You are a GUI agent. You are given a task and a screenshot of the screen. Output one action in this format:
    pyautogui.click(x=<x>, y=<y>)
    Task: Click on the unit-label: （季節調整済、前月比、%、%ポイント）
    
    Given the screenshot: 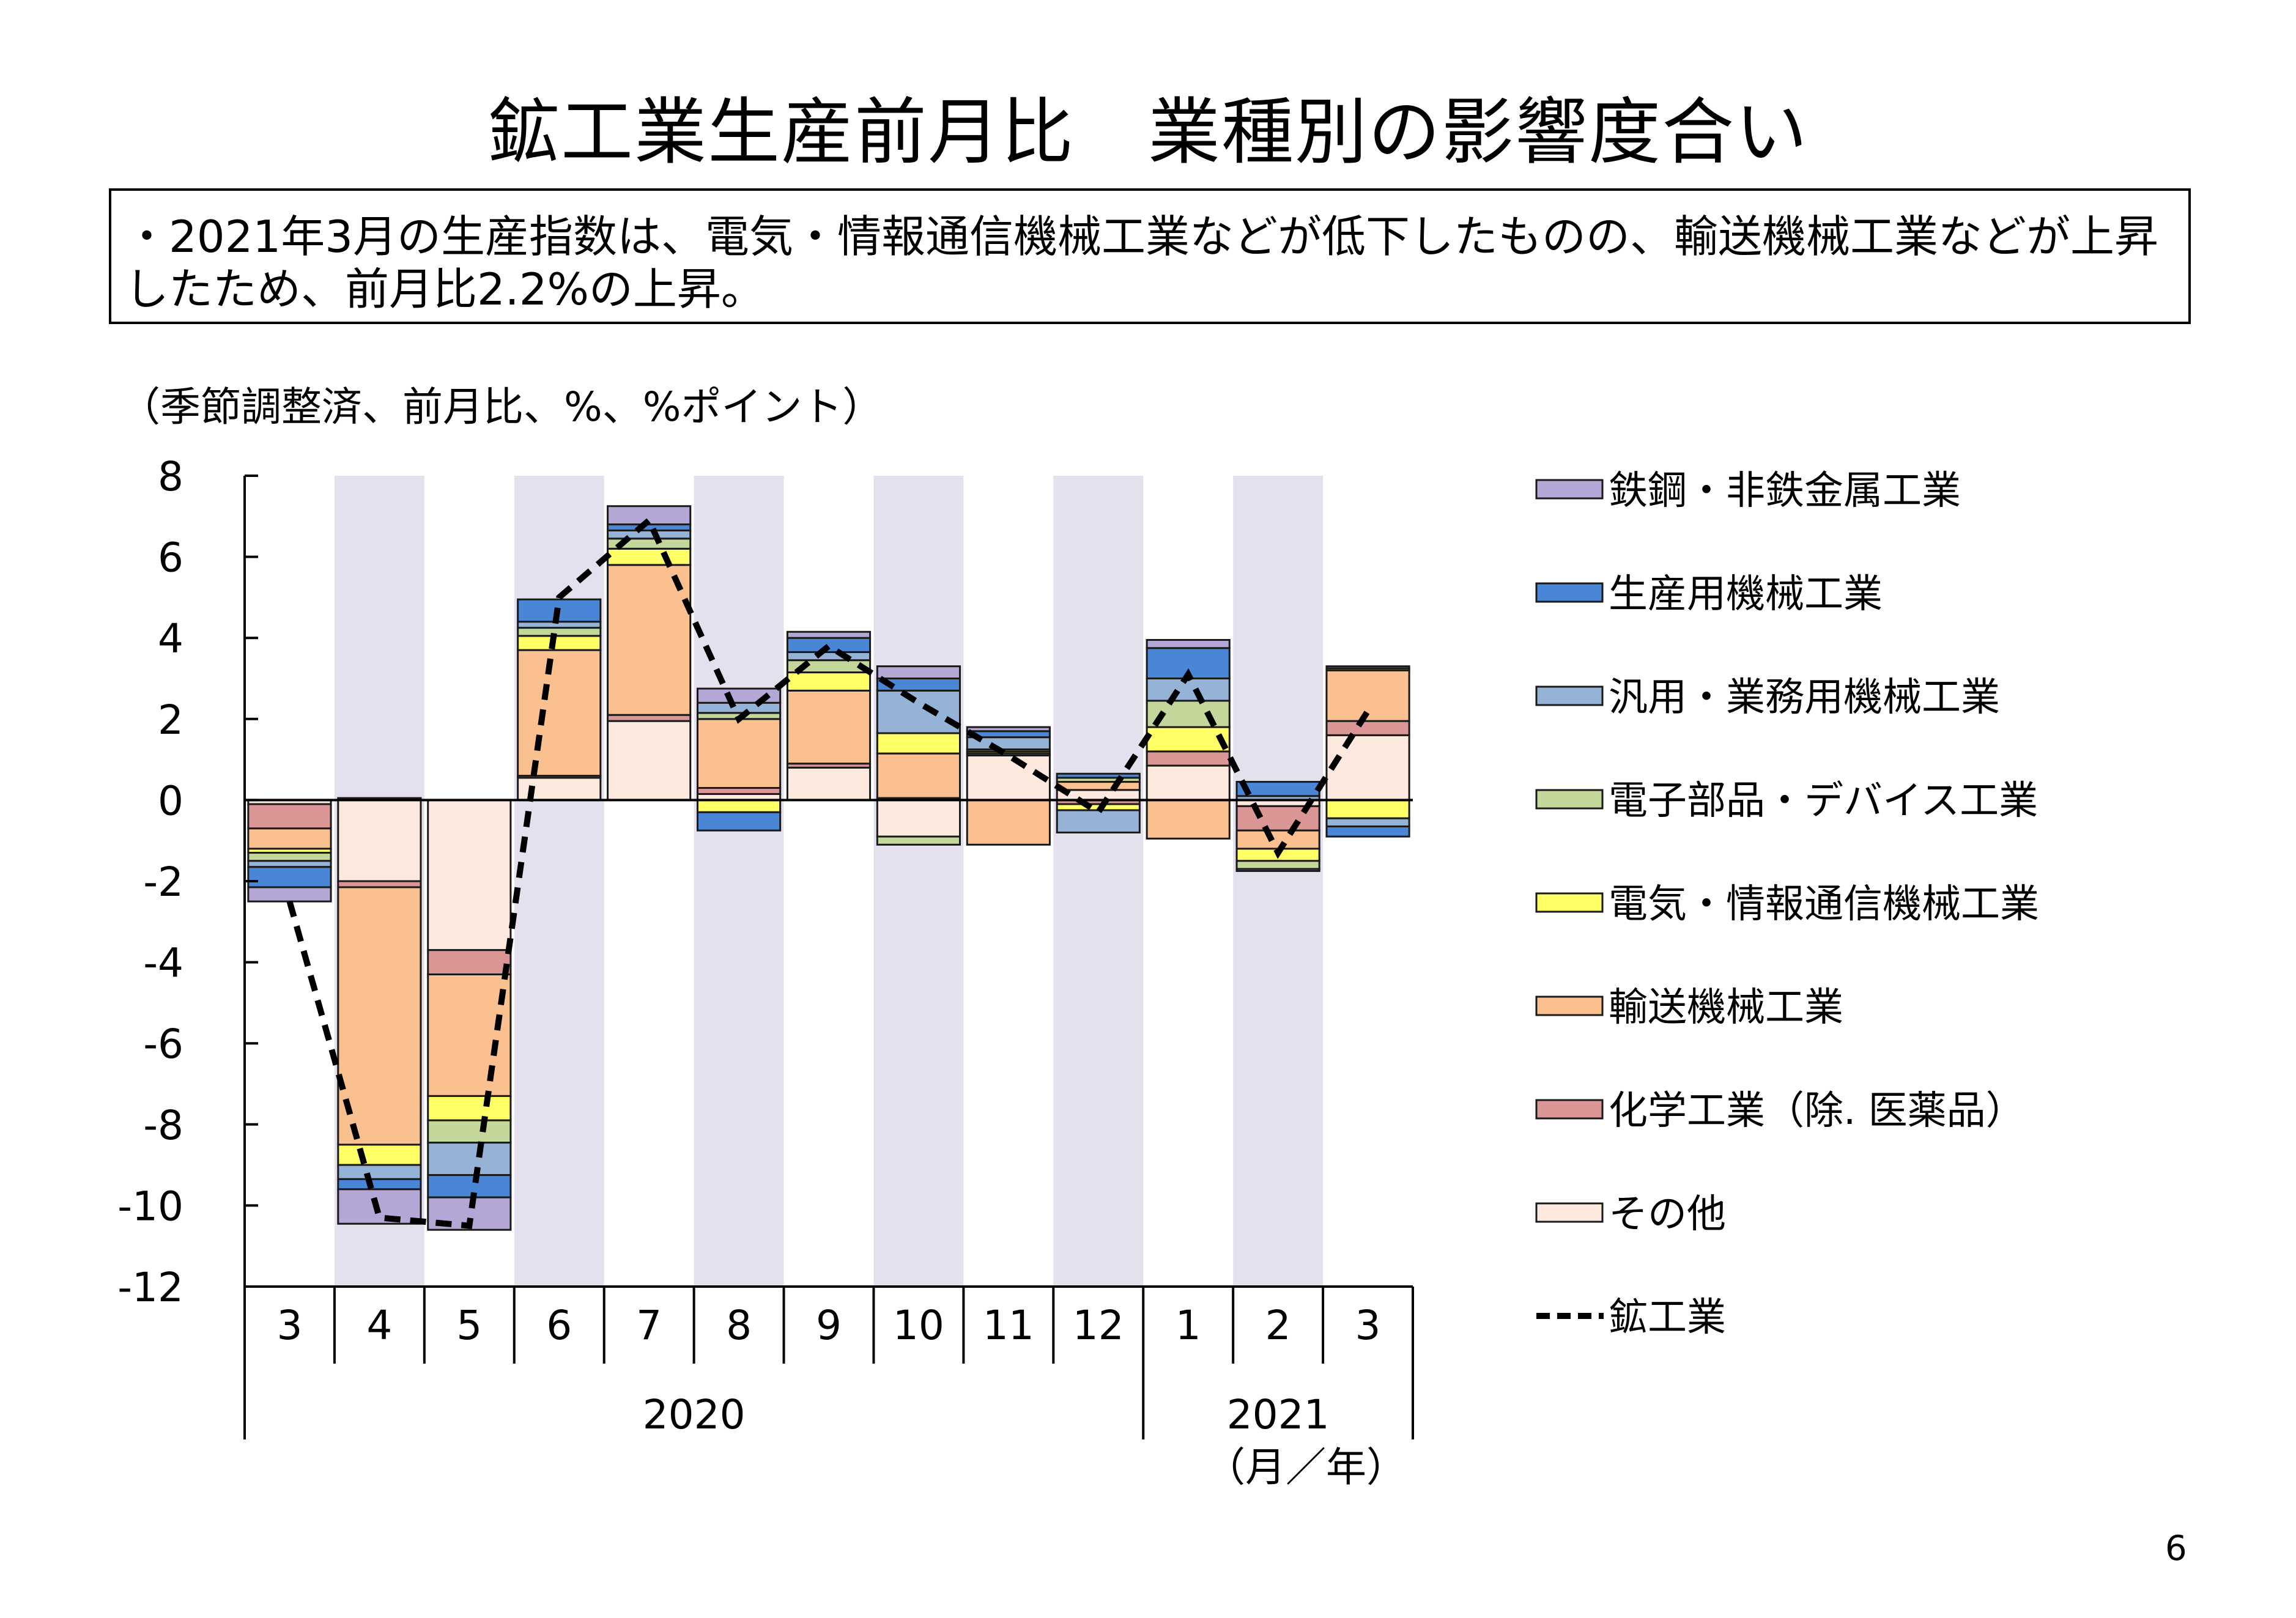 What is the action you would take?
    pyautogui.click(x=502, y=407)
    